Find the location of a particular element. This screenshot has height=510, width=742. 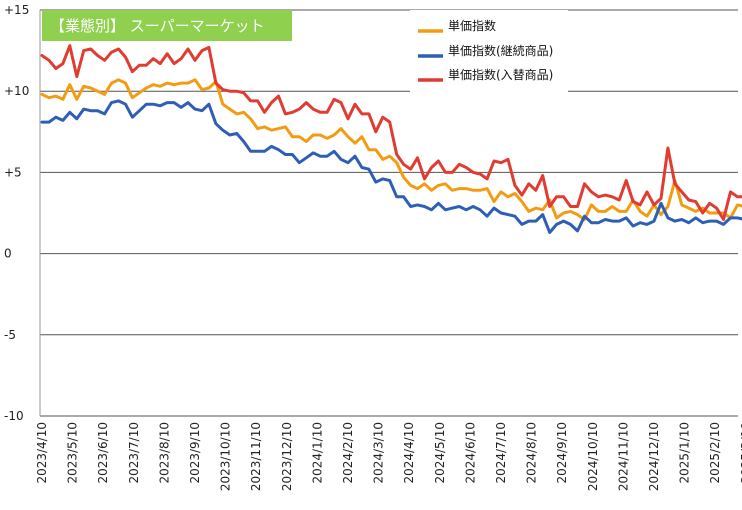

x-tick-label: 2024/6/10 is located at coordinates (470, 453).